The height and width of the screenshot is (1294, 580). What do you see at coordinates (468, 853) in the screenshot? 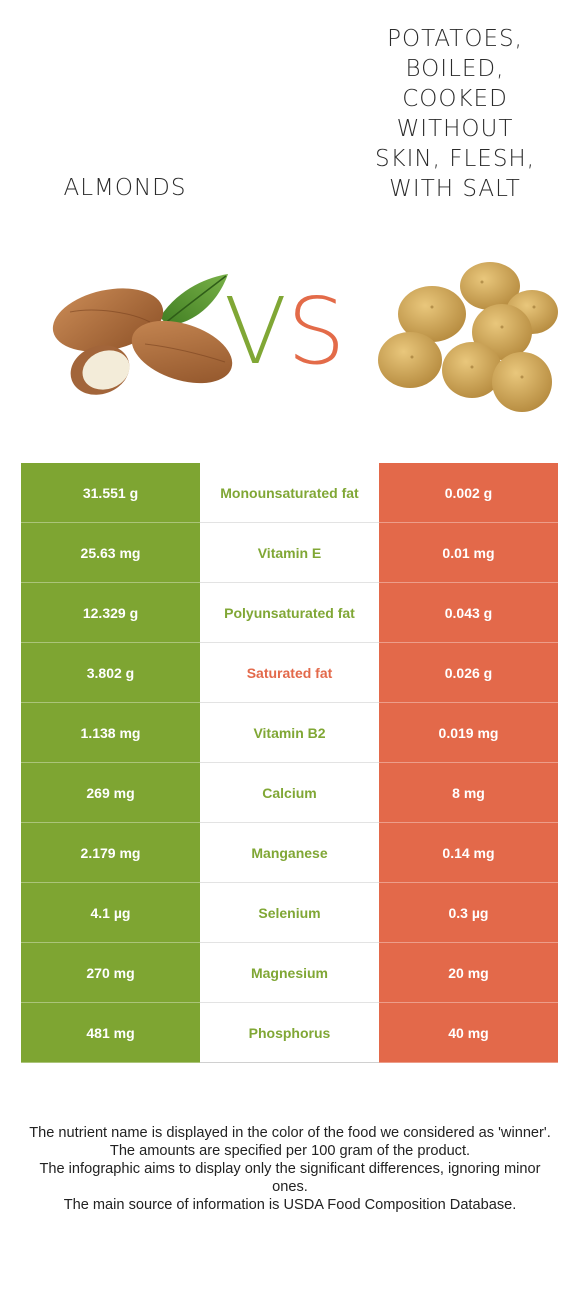
I see `potatoes-value: 0.14 mg` at bounding box center [468, 853].